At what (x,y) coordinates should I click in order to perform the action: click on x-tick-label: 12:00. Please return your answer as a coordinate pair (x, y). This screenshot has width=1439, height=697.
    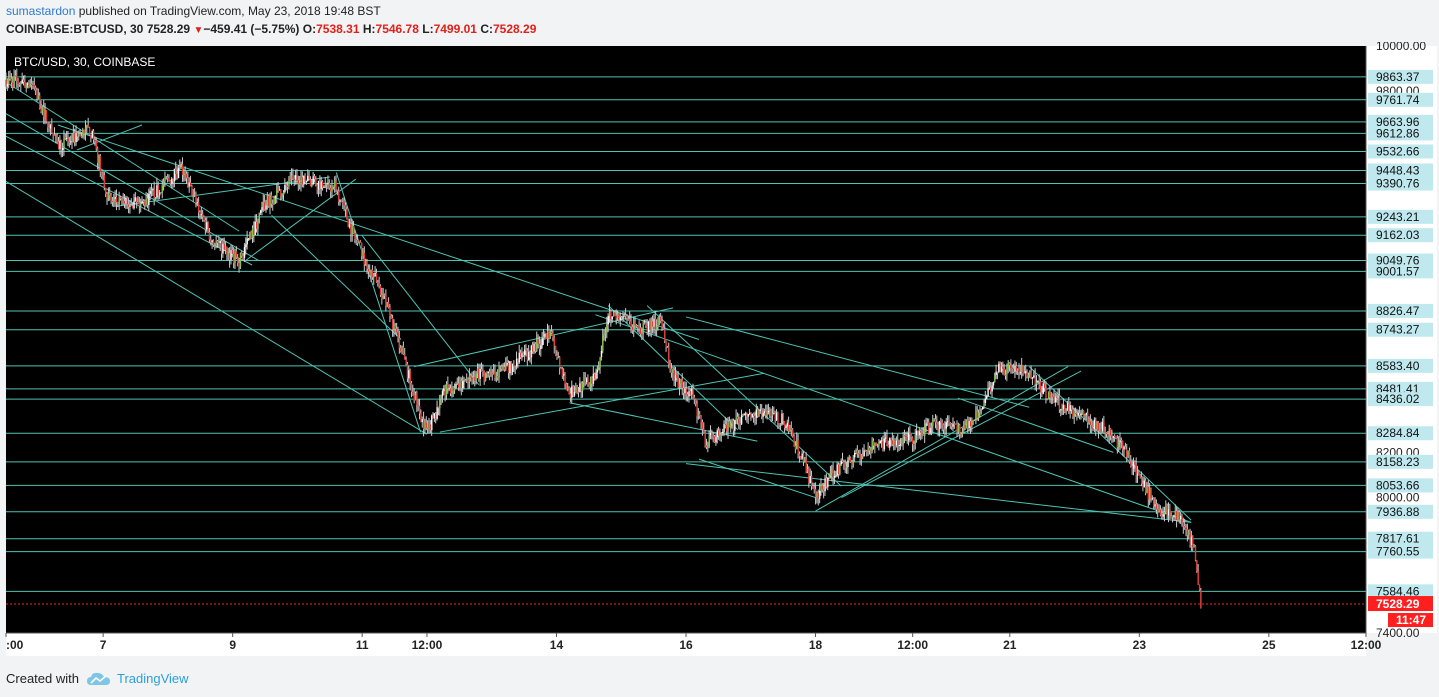
    Looking at the image, I should click on (427, 645).